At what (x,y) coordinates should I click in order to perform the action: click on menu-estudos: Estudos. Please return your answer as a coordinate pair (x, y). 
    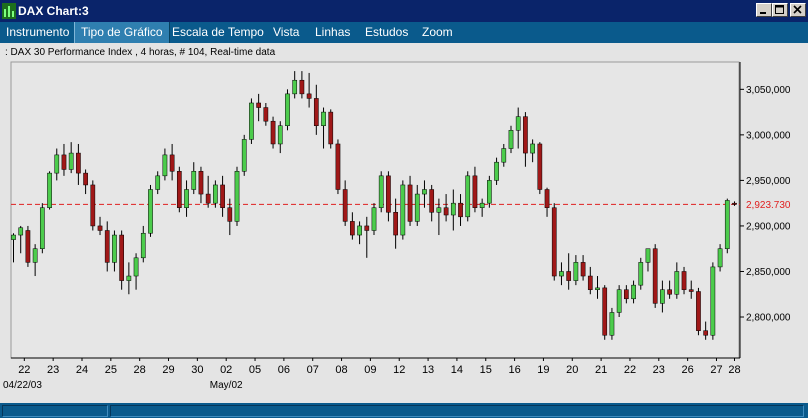
    Looking at the image, I should click on (387, 32).